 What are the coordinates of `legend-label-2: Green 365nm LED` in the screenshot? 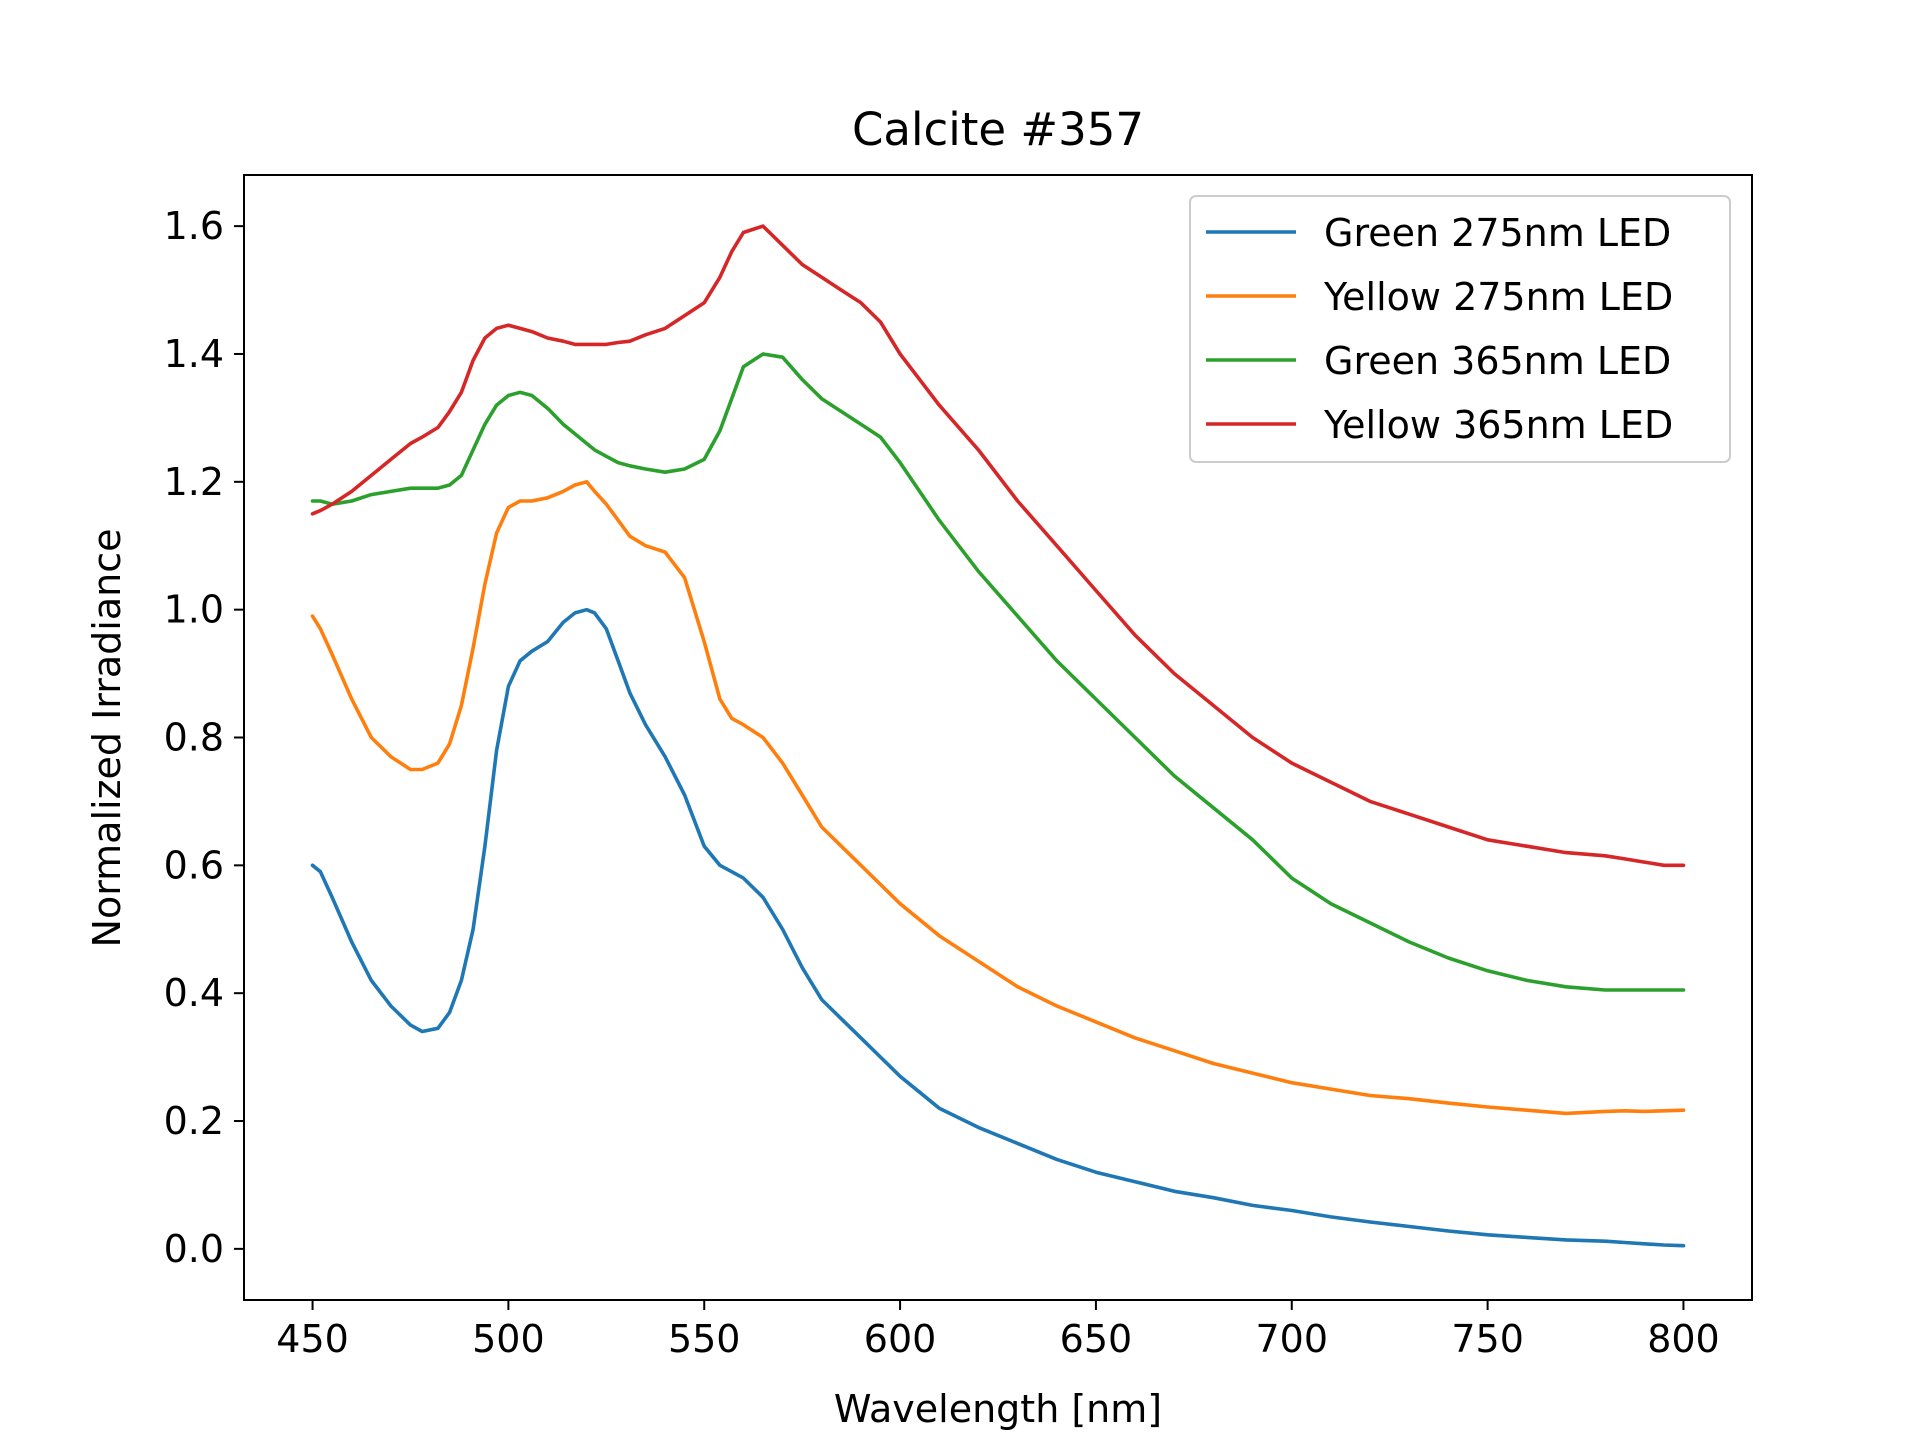 It's located at (1497, 361).